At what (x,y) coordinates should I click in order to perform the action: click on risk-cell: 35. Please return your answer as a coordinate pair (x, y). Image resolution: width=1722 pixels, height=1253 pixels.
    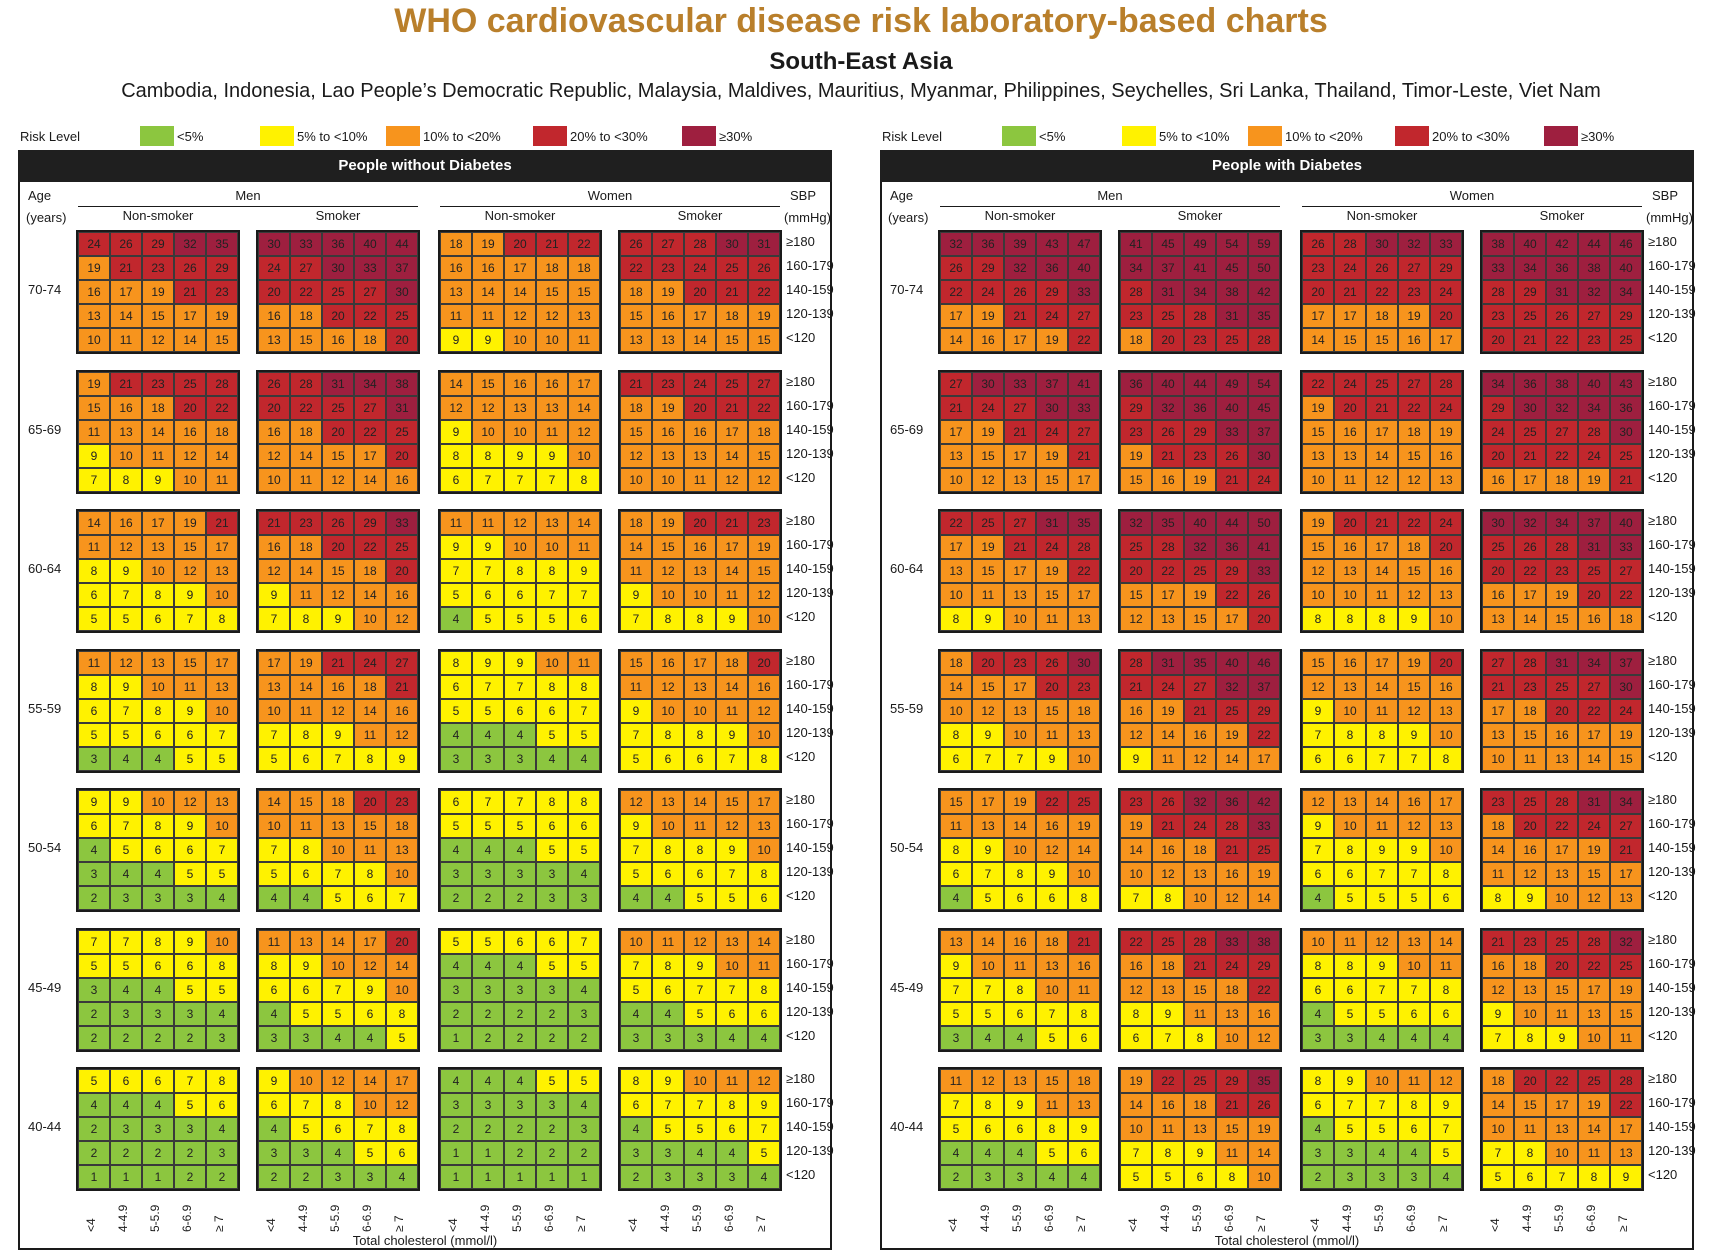
    Looking at the image, I should click on (222, 244).